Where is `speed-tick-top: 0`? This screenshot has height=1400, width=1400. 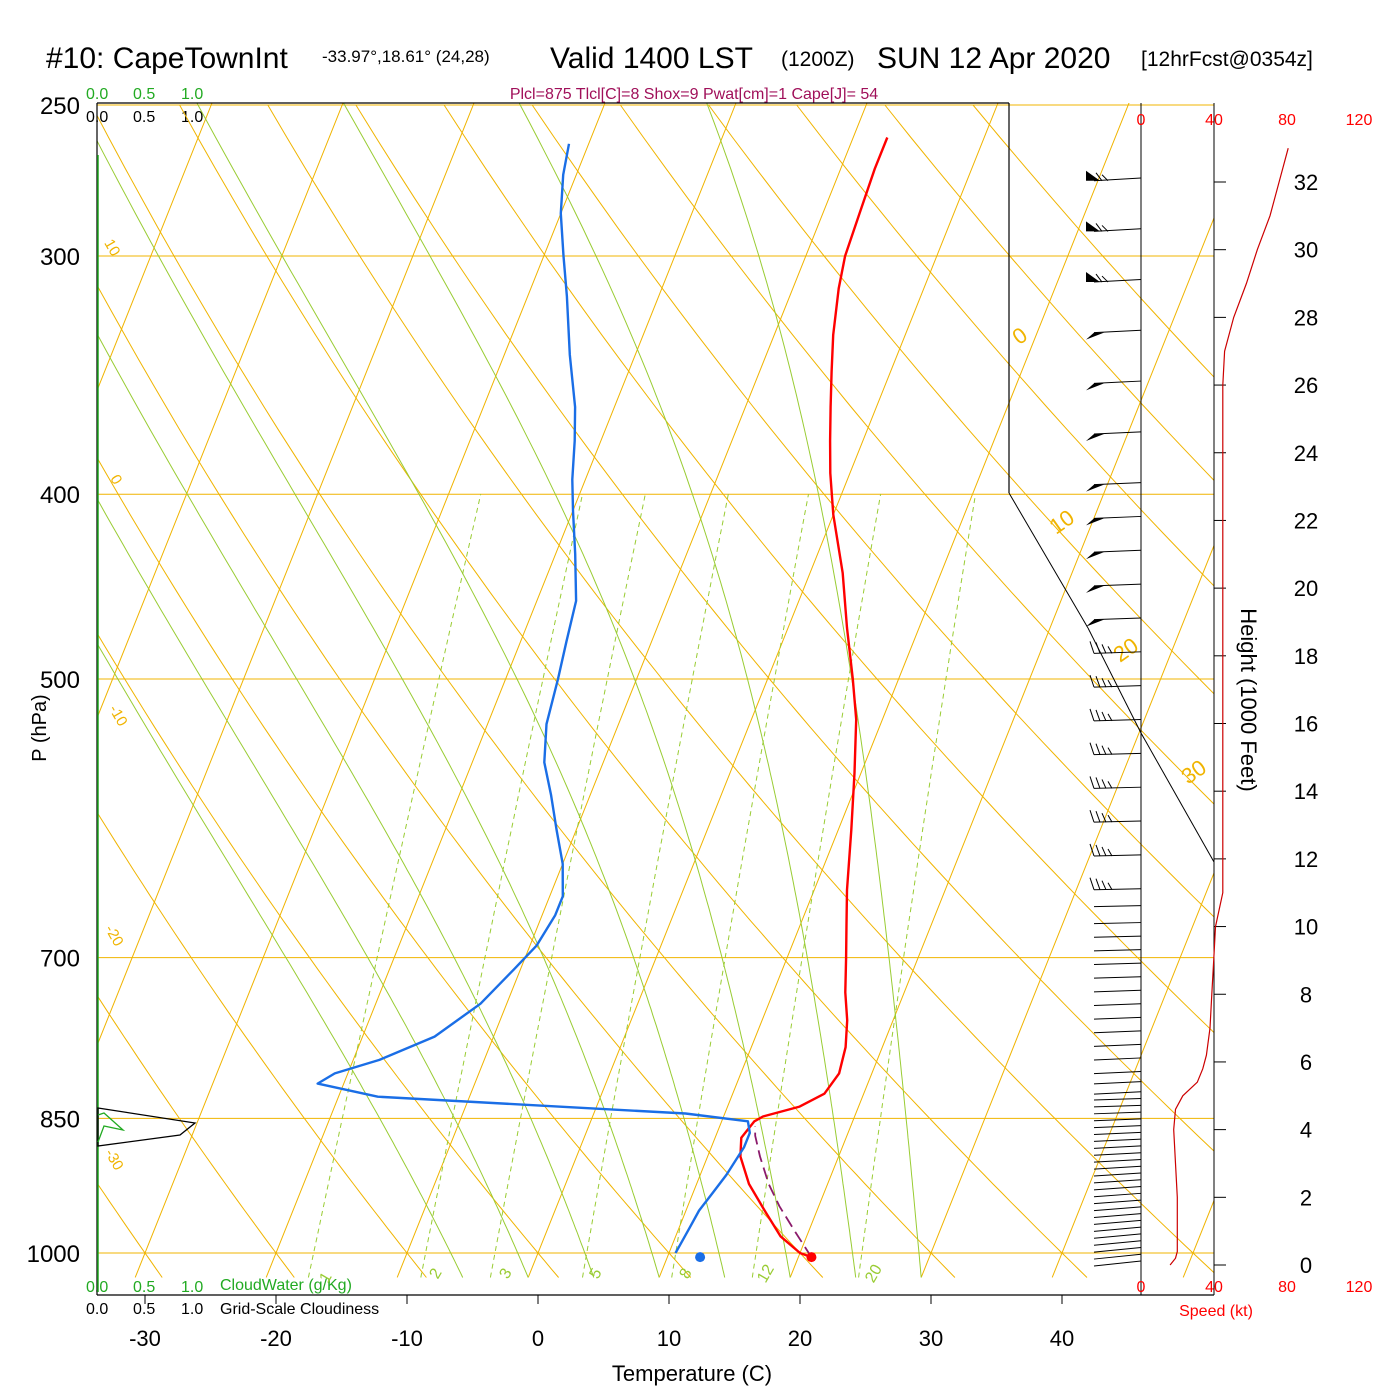 speed-tick-top: 0 is located at coordinates (1141, 120).